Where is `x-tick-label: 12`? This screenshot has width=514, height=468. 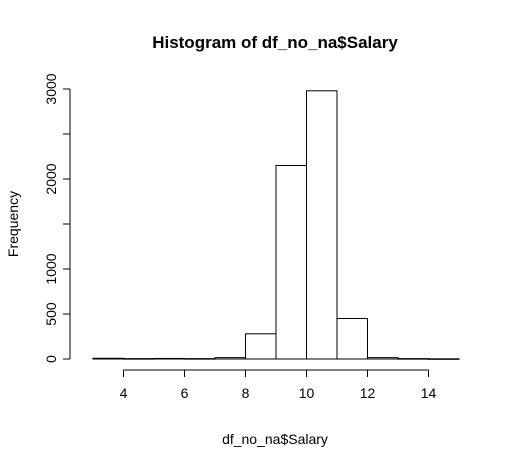
x-tick-label: 12 is located at coordinates (368, 393).